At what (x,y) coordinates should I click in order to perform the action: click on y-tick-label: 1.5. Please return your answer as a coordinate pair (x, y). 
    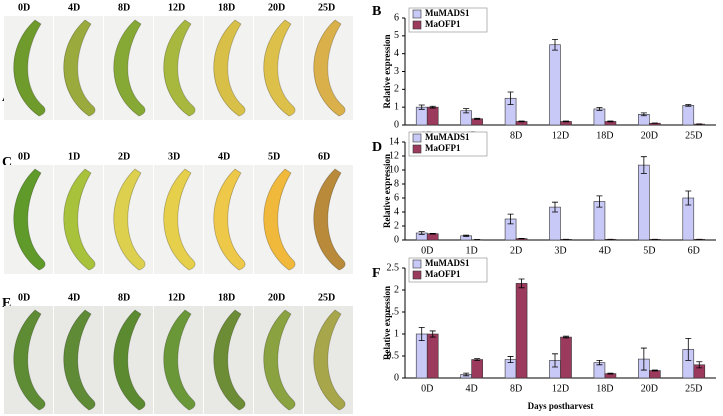
    Looking at the image, I should click on (393, 311).